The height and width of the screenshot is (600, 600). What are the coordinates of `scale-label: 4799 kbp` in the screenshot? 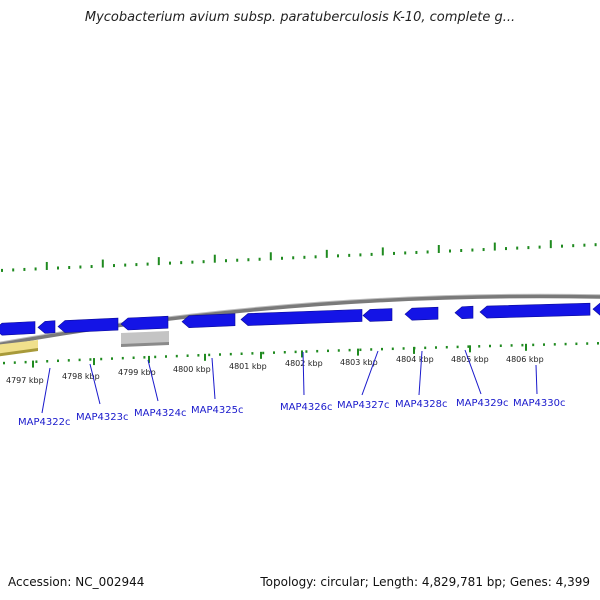 It's located at (137, 372).